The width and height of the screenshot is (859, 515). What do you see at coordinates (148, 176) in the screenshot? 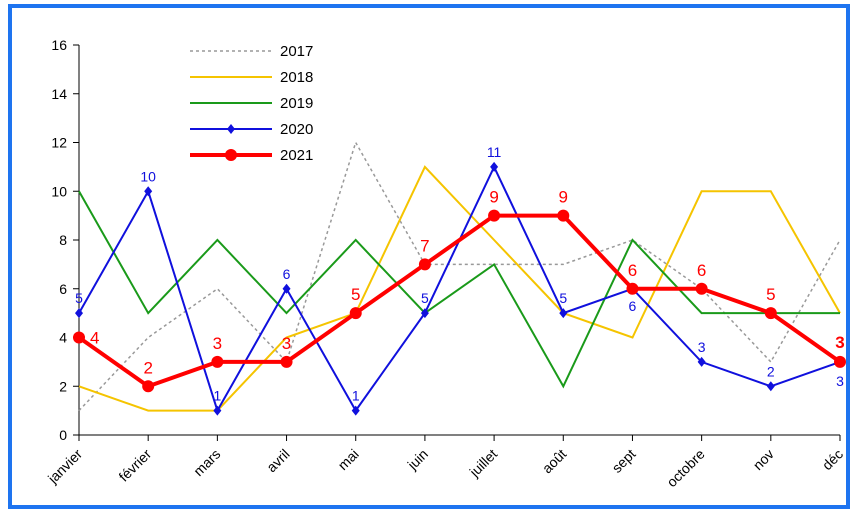
I see `data-label-2020: 10` at bounding box center [148, 176].